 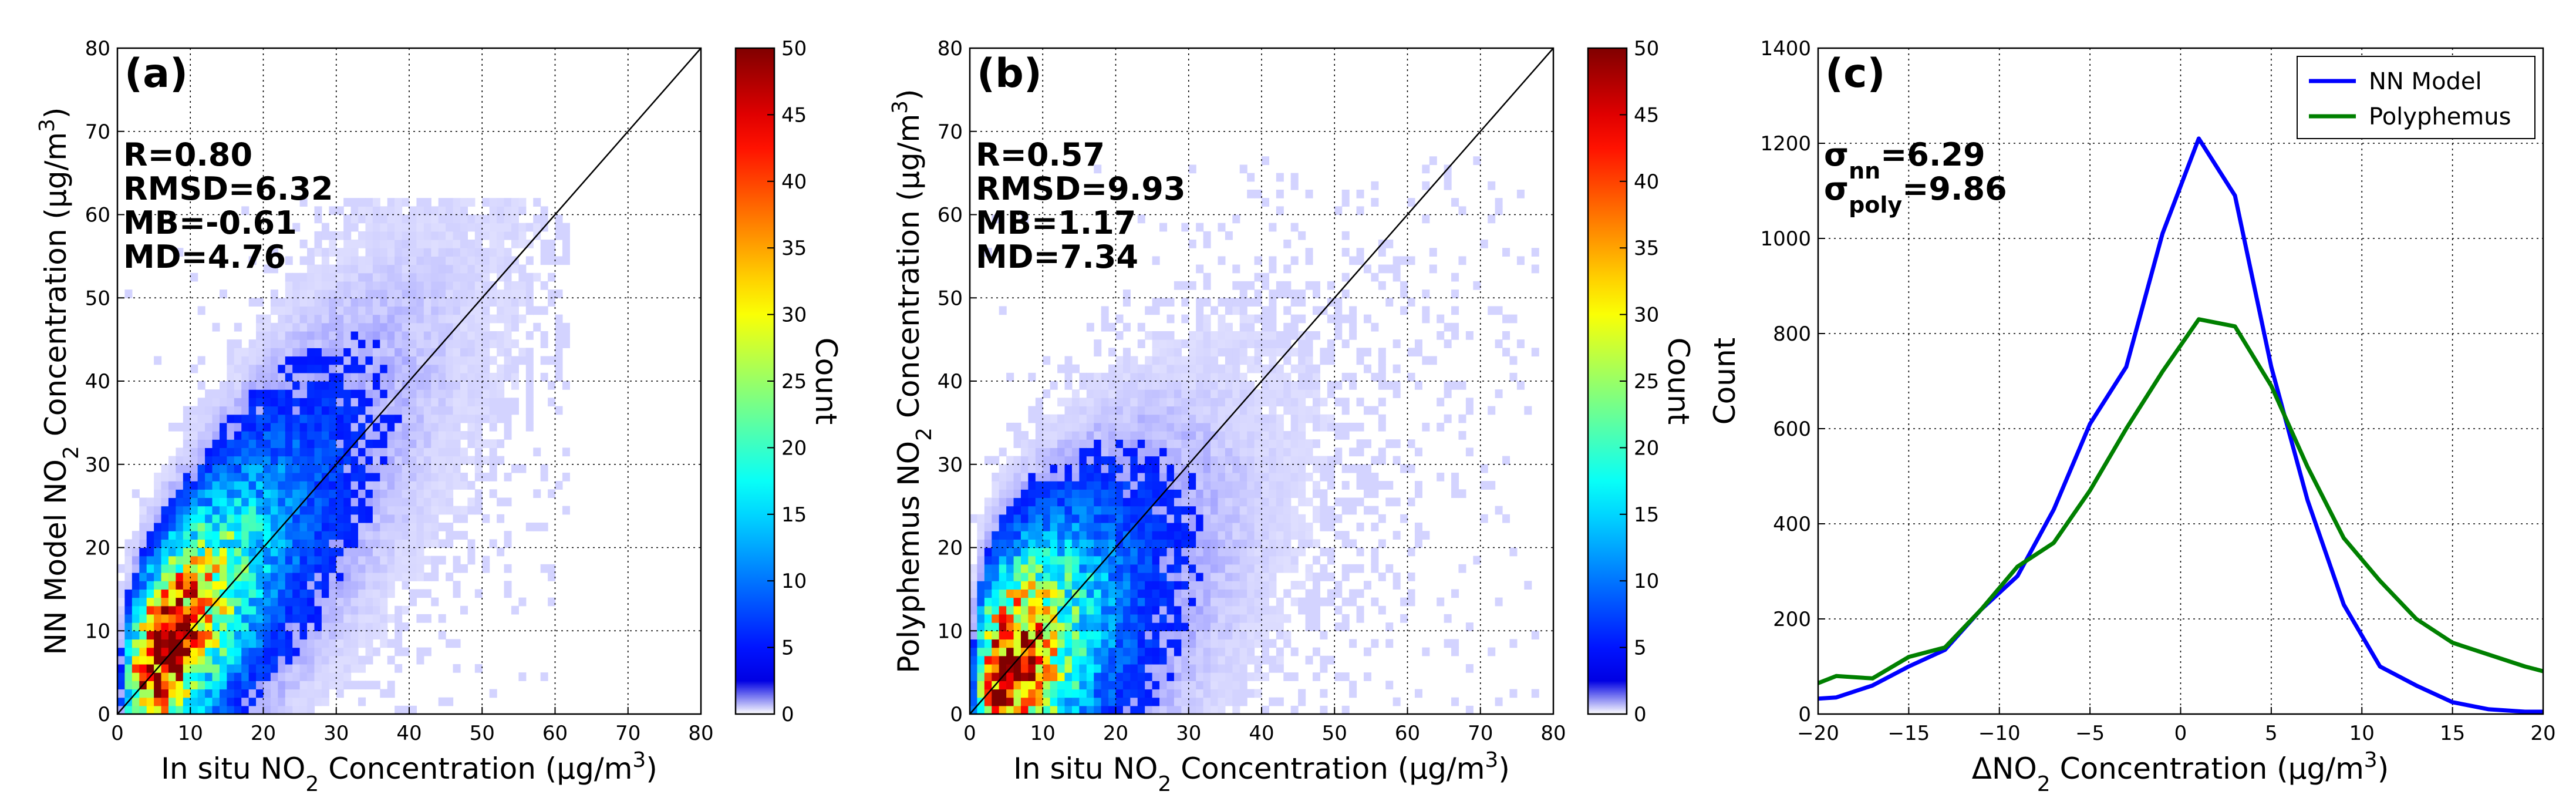 I want to click on x-tick-label: 30, so click(x=1188, y=733).